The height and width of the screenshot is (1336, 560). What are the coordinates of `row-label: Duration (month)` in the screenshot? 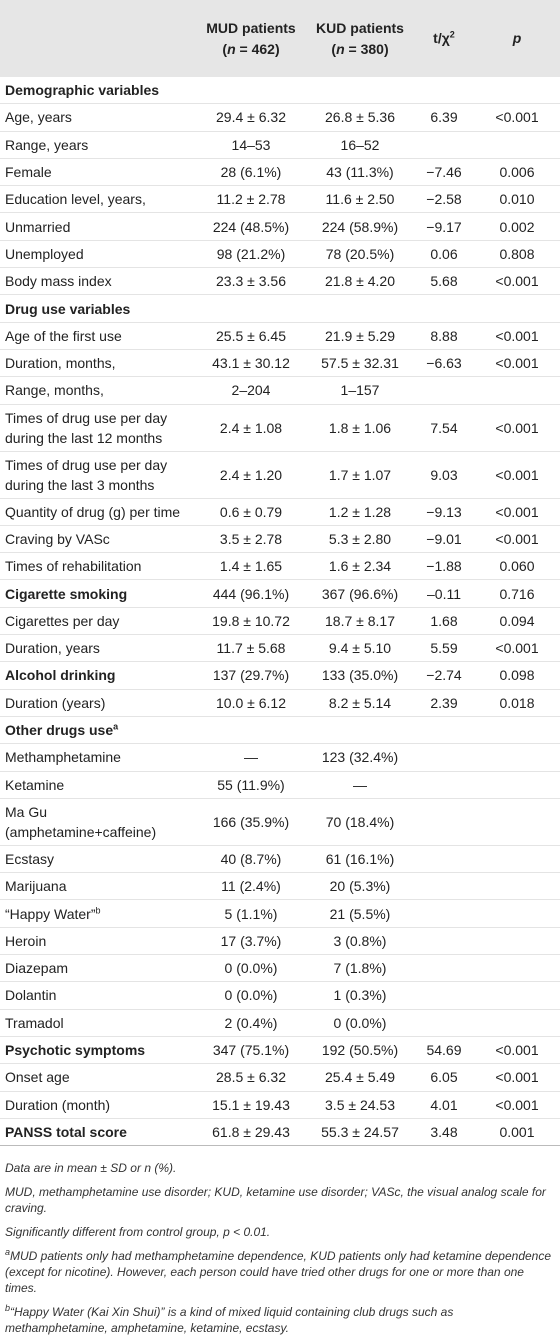 It's located at (98, 1105).